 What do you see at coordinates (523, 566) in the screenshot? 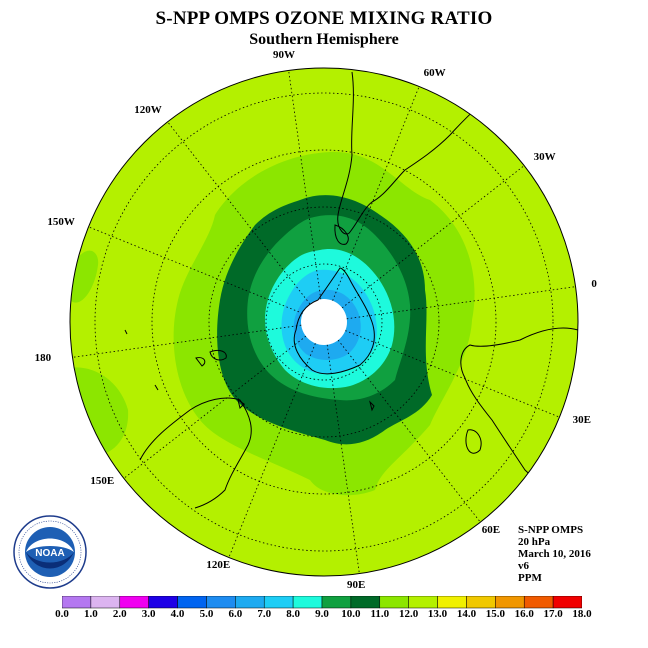
I see `version-label: v6` at bounding box center [523, 566].